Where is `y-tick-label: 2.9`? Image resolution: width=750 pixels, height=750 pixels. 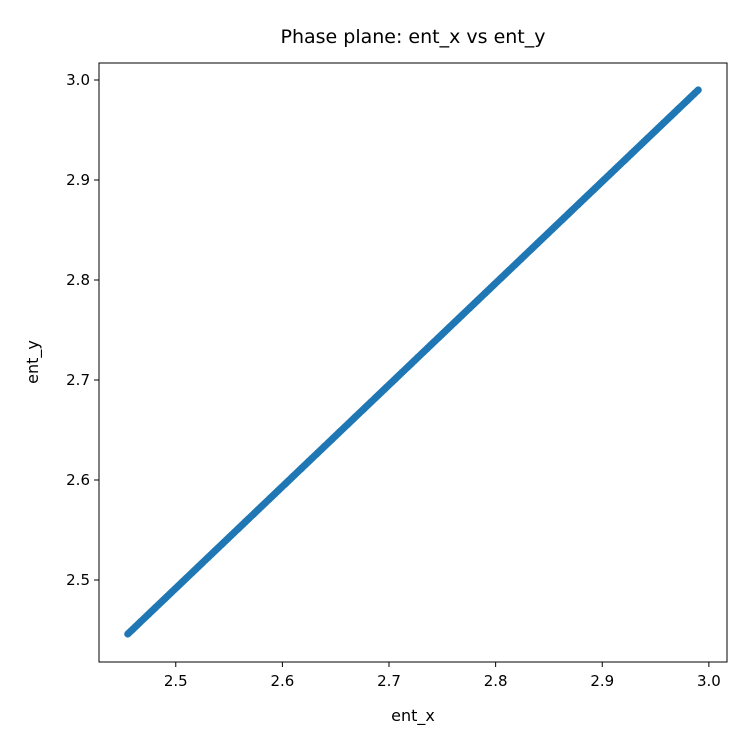
y-tick-label: 2.9 is located at coordinates (78, 180).